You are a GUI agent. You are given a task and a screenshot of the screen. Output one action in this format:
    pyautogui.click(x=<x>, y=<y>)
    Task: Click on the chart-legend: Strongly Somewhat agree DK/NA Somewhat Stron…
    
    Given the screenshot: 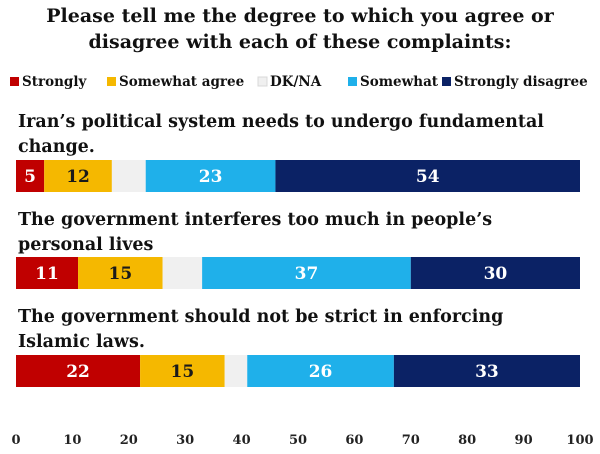 What is the action you would take?
    pyautogui.click(x=299, y=82)
    